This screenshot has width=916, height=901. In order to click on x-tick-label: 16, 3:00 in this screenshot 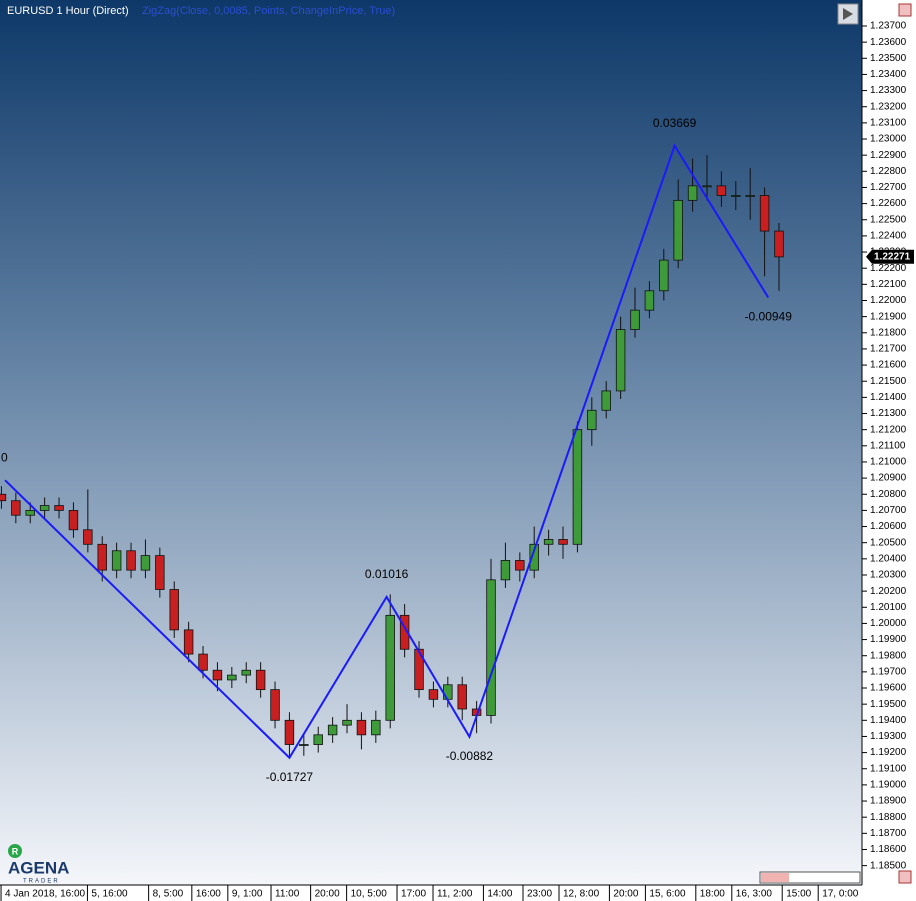, I will do `click(754, 894)`.